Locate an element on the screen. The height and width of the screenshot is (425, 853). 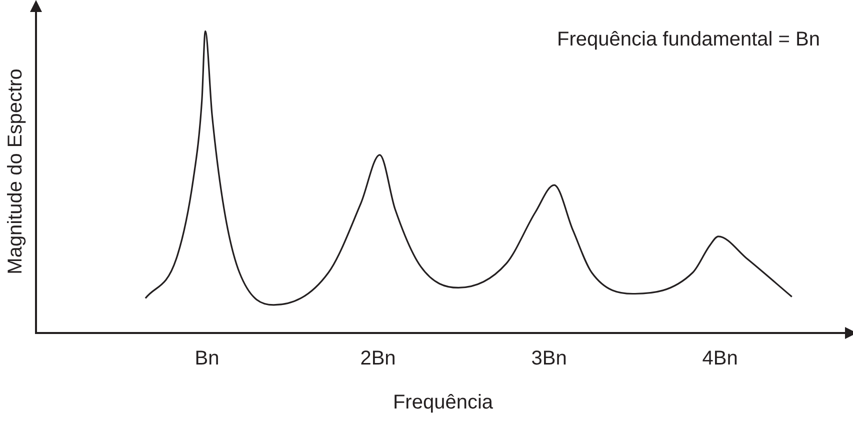
x-tick-label: 3Bn is located at coordinates (549, 359).